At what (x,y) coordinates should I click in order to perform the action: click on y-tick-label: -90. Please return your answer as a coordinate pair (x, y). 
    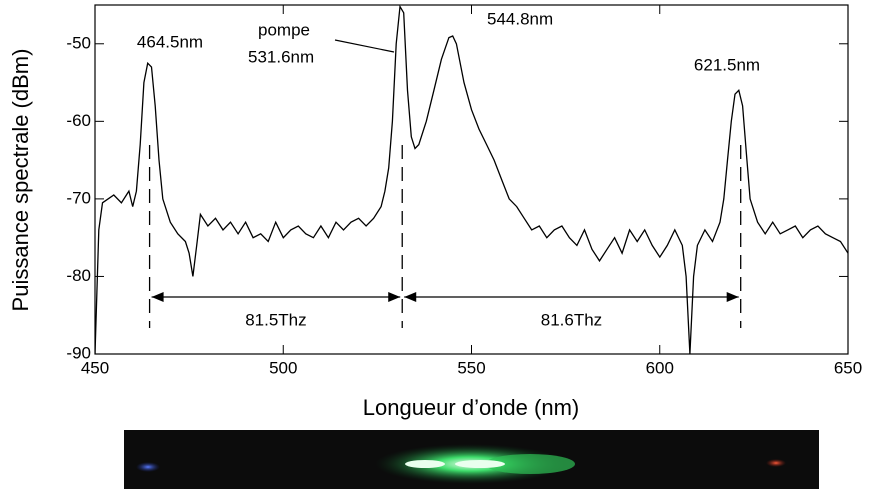
    Looking at the image, I should click on (78, 352).